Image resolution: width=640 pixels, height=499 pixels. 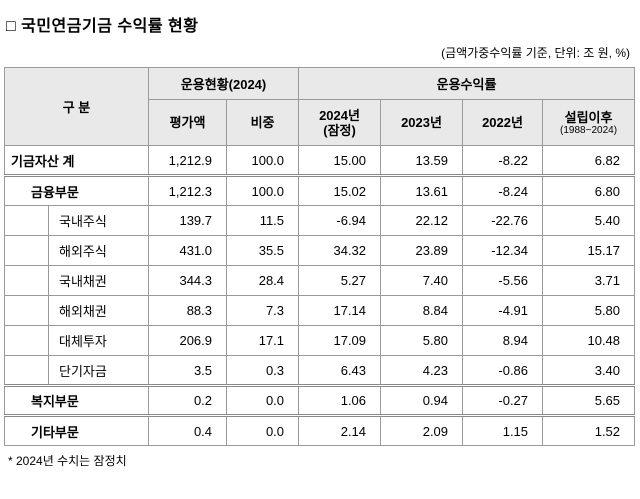 What do you see at coordinates (422, 370) in the screenshot?
I see `value-cell: 4.23` at bounding box center [422, 370].